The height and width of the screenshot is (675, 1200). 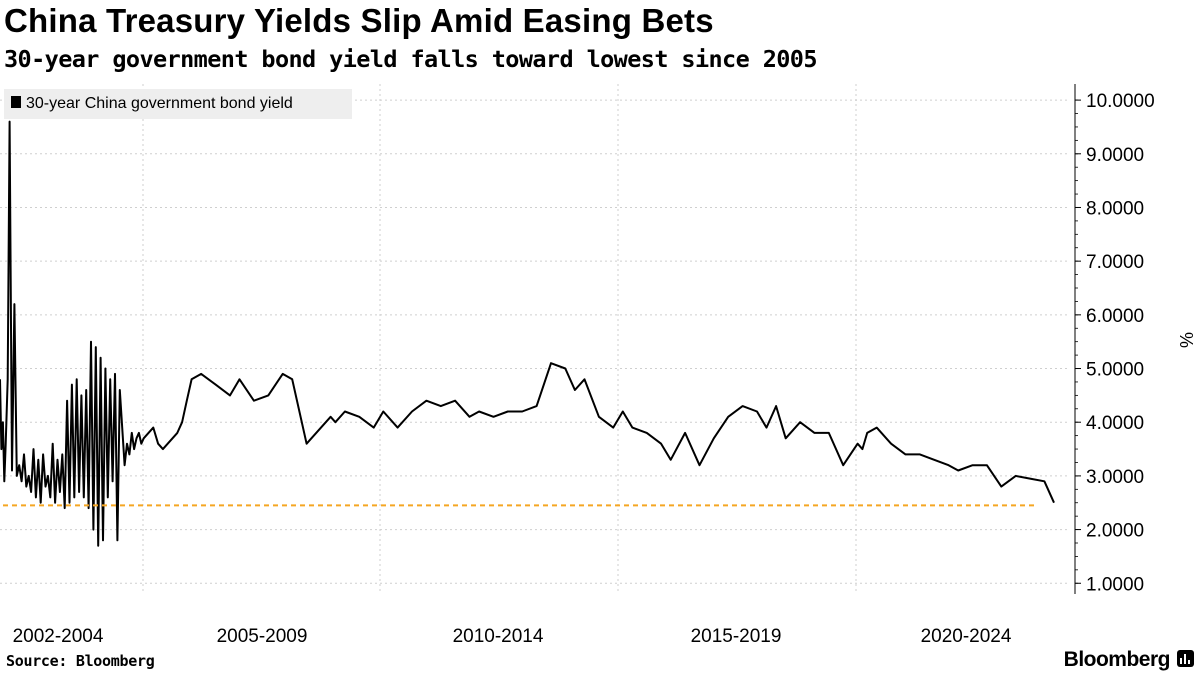 What do you see at coordinates (1115, 316) in the screenshot?
I see `y-tick-label: 6.0000` at bounding box center [1115, 316].